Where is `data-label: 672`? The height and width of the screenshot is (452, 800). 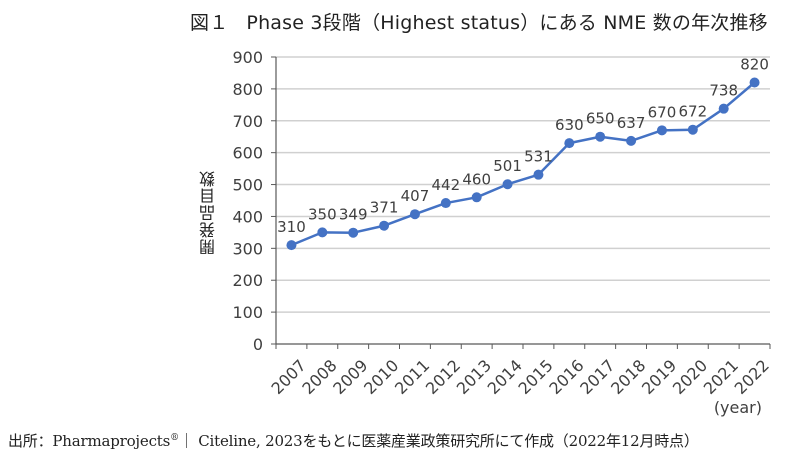 data-label: 672 is located at coordinates (692, 112).